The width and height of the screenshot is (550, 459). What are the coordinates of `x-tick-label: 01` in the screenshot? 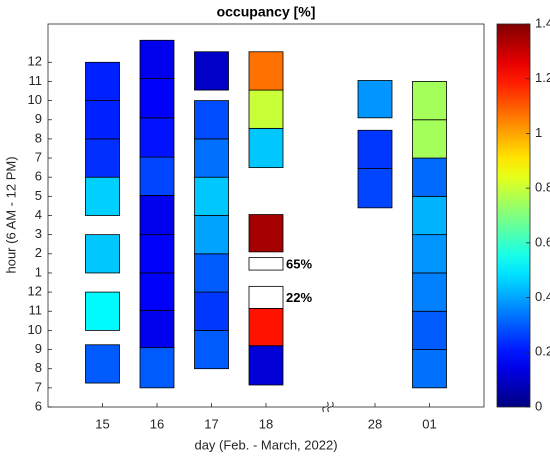 It's located at (429, 423).